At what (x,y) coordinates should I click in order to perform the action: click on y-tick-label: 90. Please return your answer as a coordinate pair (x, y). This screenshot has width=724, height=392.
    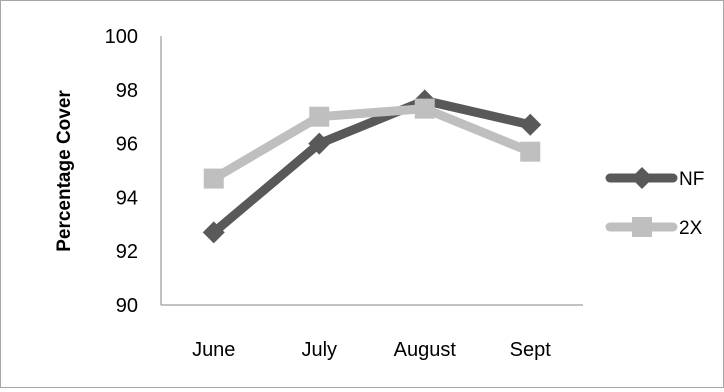
    Looking at the image, I should click on (127, 306).